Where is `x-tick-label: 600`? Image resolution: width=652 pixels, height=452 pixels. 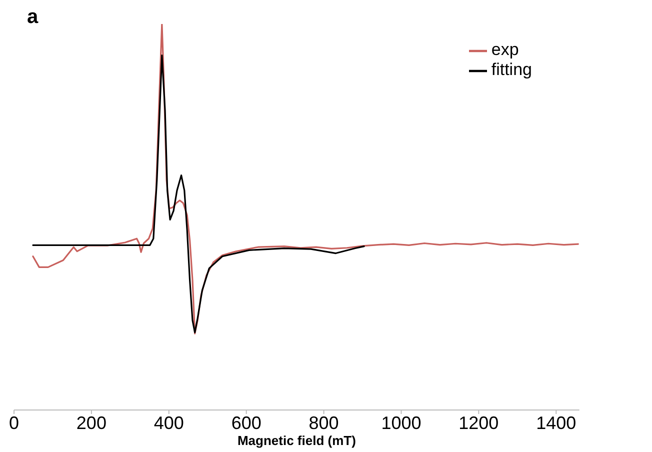
x-tick-label: 600 is located at coordinates (246, 422).